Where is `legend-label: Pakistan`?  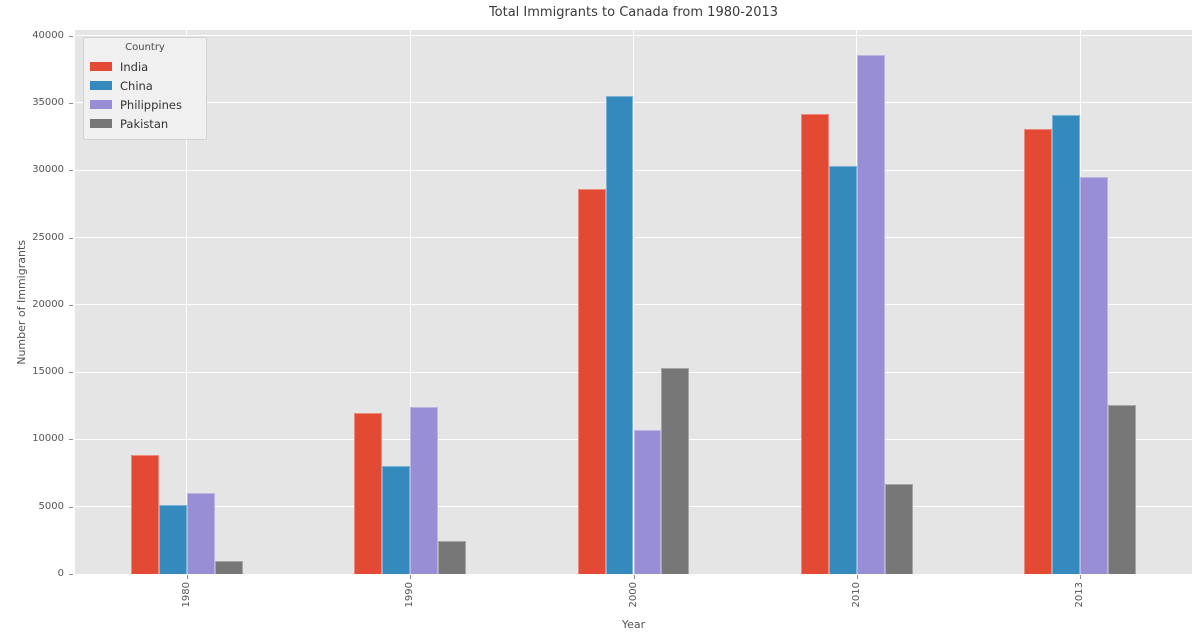 legend-label: Pakistan is located at coordinates (144, 123).